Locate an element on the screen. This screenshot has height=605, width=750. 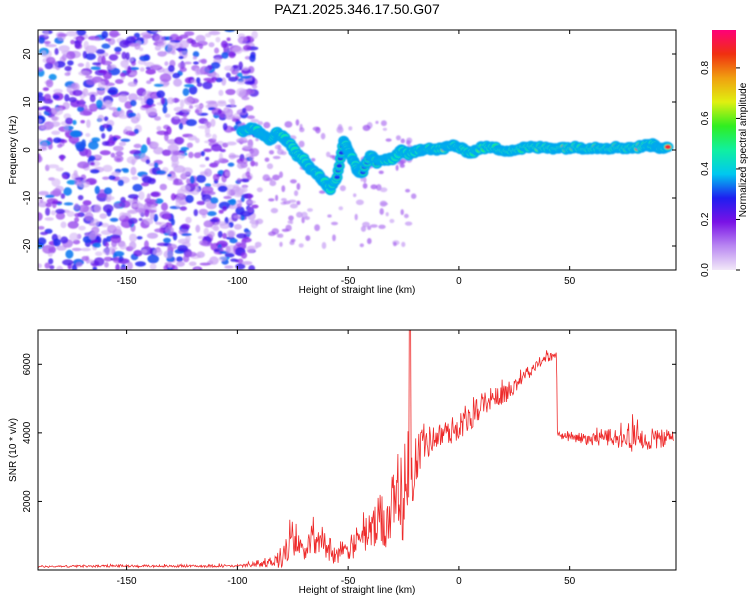
snr-y-axis-label: SNR (10 * v/v) is located at coordinates (13, 450).